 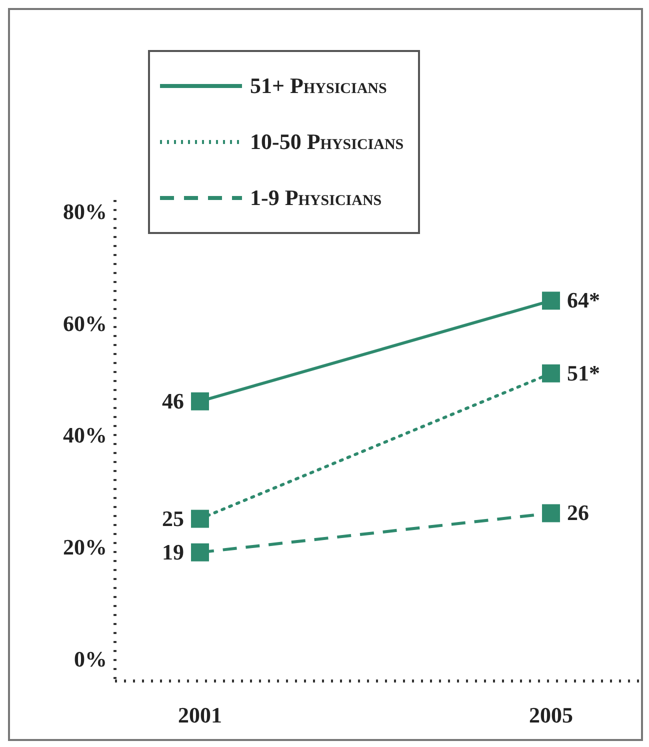 I want to click on y-tick-label: 40%, so click(x=85, y=435).